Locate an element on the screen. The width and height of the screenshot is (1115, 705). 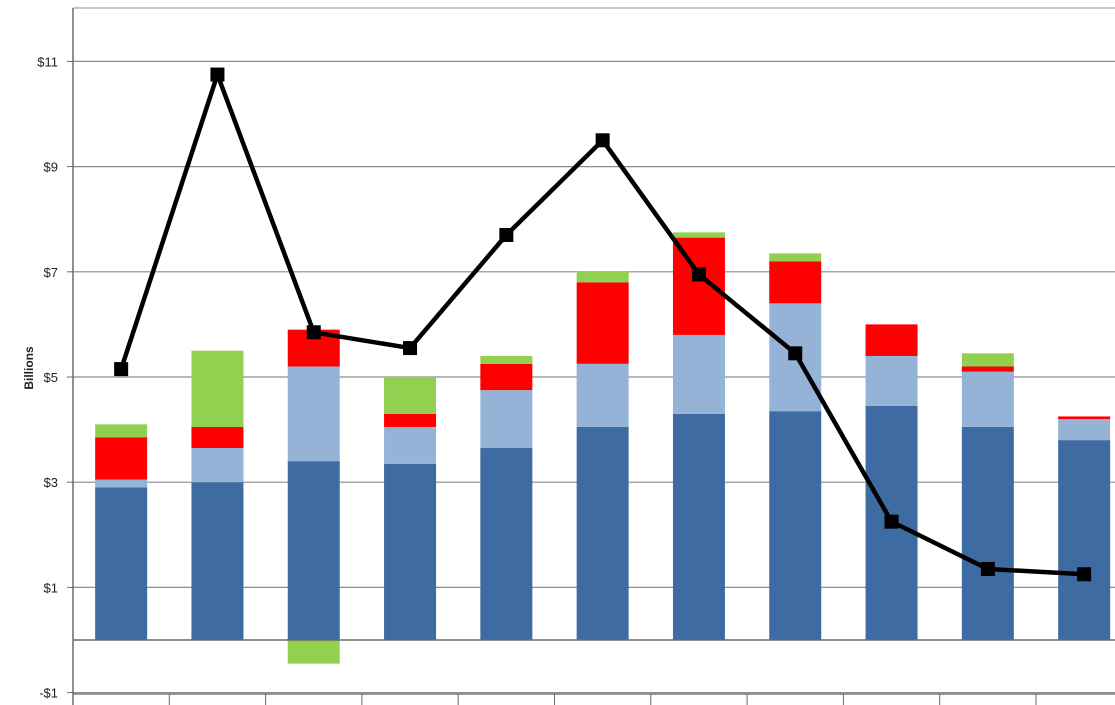
y-tick-labels: -$1 $1 $3 $5 $7 $9 $11 is located at coordinates (47, 377).